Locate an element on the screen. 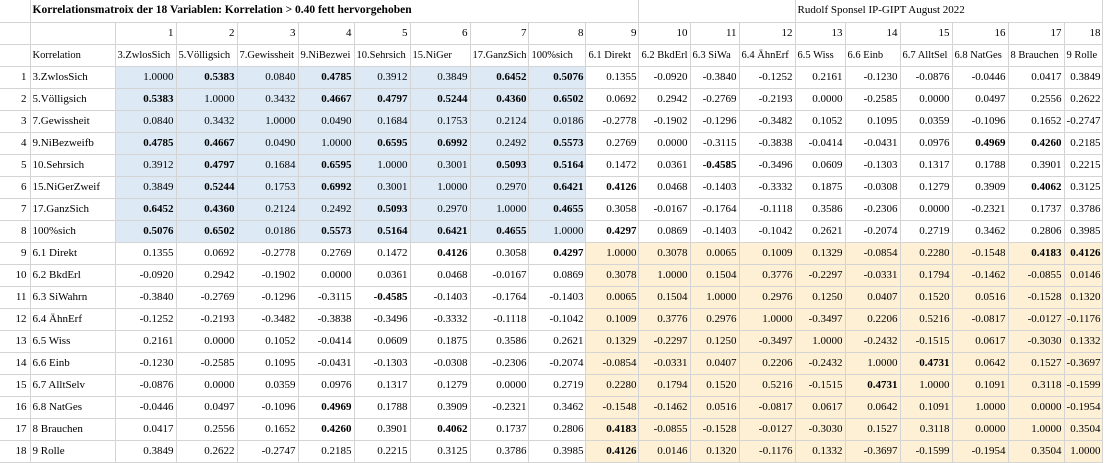 The height and width of the screenshot is (463, 1115). matrix-cell: 0.0065 is located at coordinates (612, 297).